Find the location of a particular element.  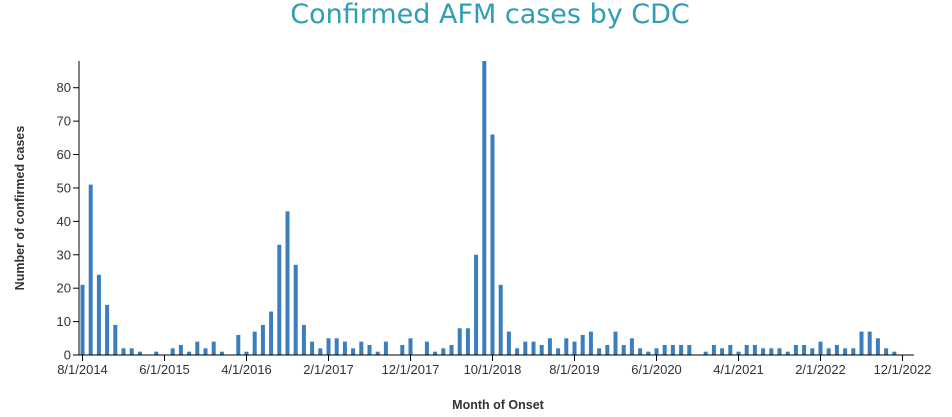

y-axis-title: Number of confirmed cases is located at coordinates (20, 208).